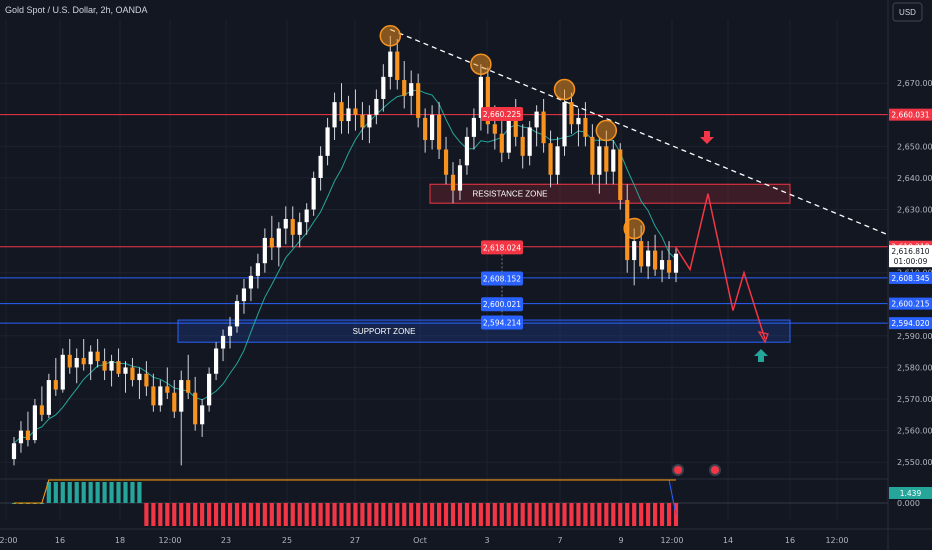  Describe the element at coordinates (345, 491) in the screenshot. I see `signal-line` at that location.